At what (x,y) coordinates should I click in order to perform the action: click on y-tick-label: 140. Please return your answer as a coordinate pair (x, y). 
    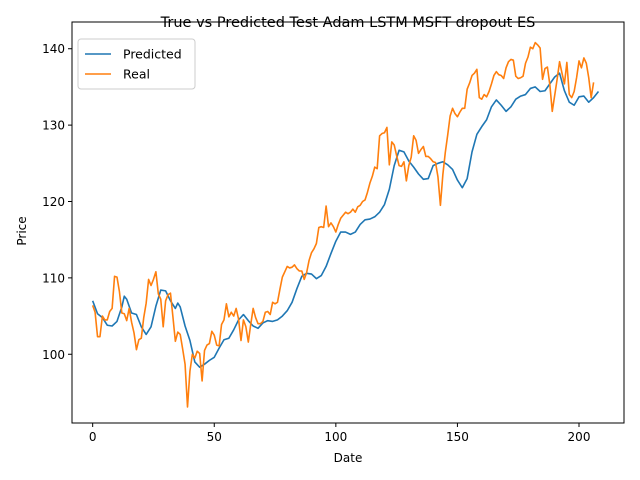
    Looking at the image, I should click on (53, 49).